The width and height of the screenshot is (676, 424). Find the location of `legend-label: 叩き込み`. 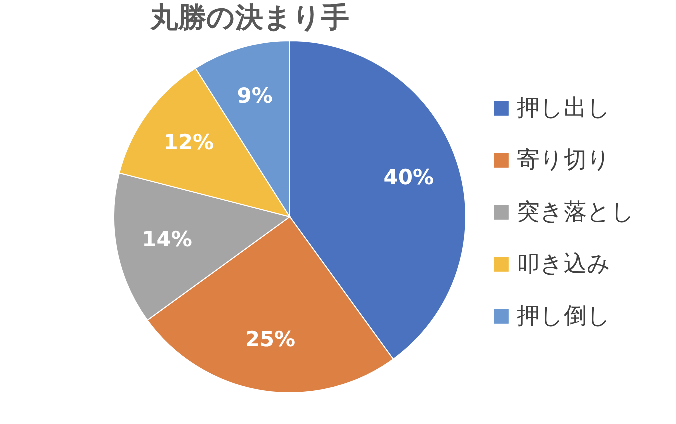

legend-label: 叩き込み is located at coordinates (564, 265).